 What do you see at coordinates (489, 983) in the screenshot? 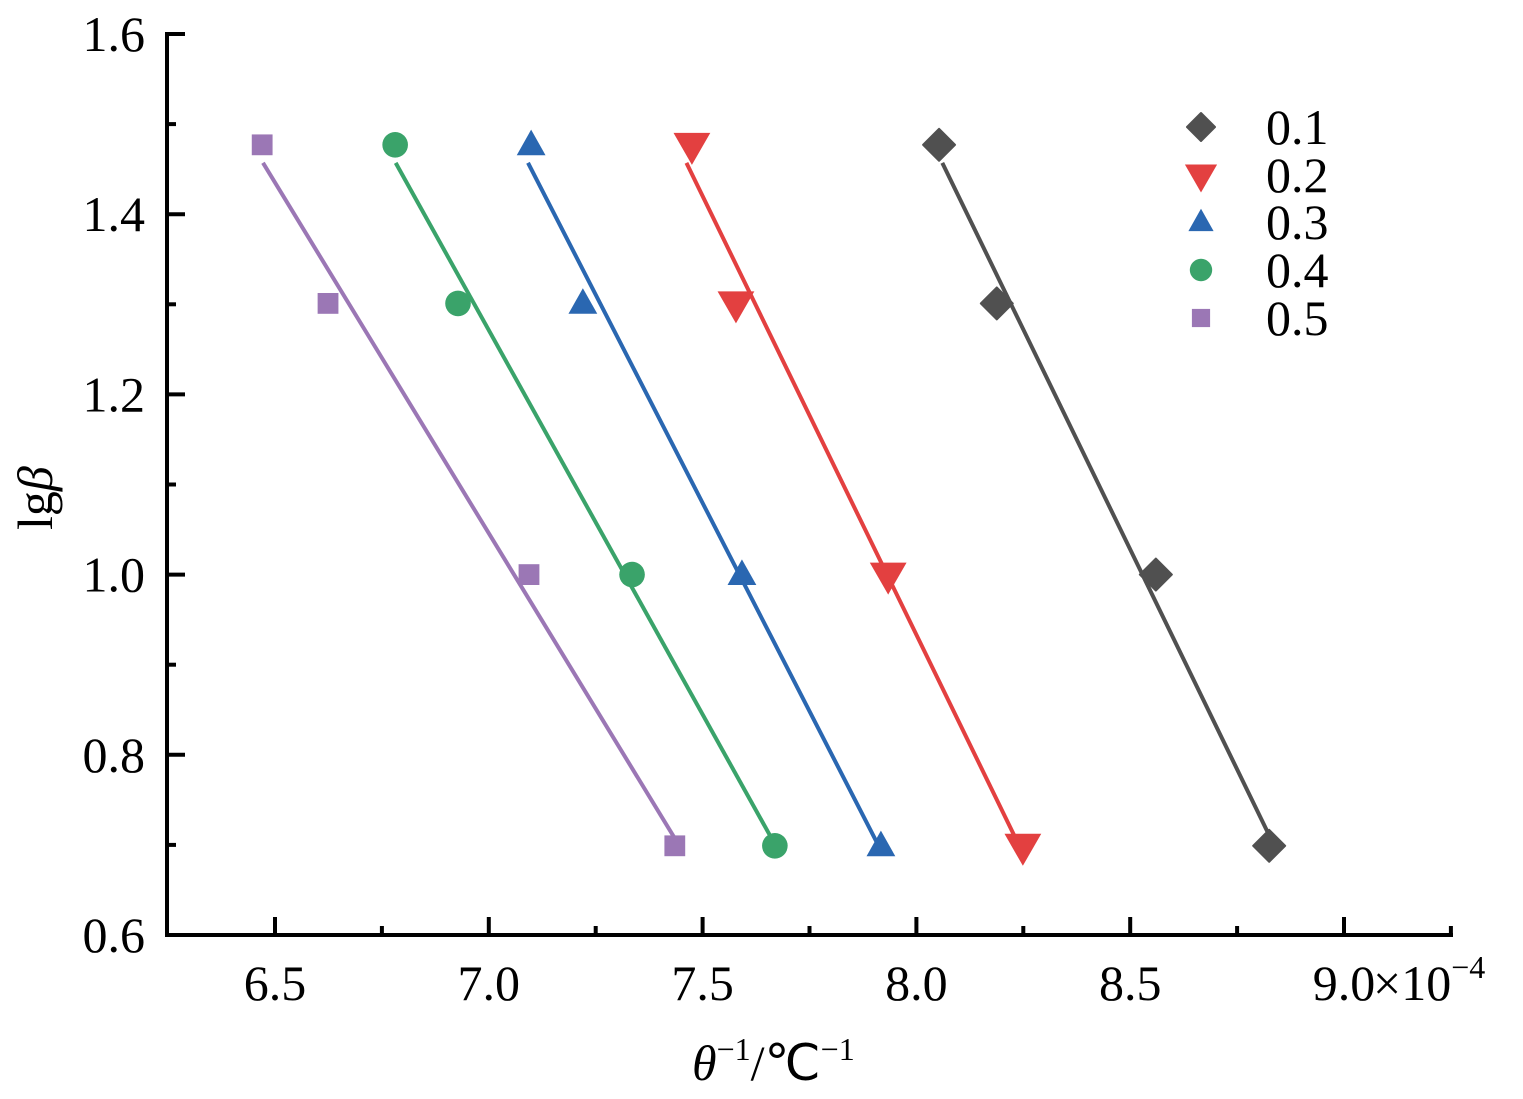
I see `x-tick-label: 7.0` at bounding box center [489, 983].